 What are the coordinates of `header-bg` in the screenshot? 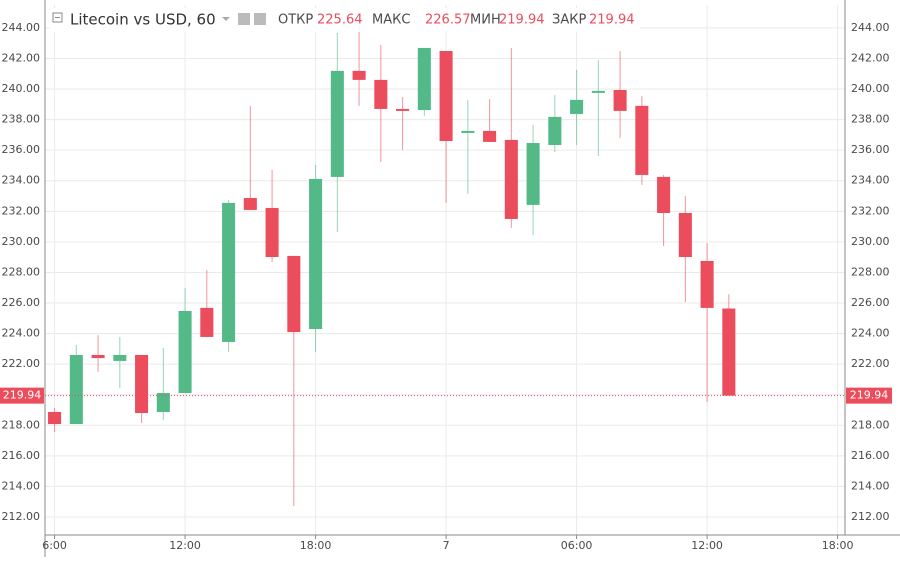 It's located at (345, 20).